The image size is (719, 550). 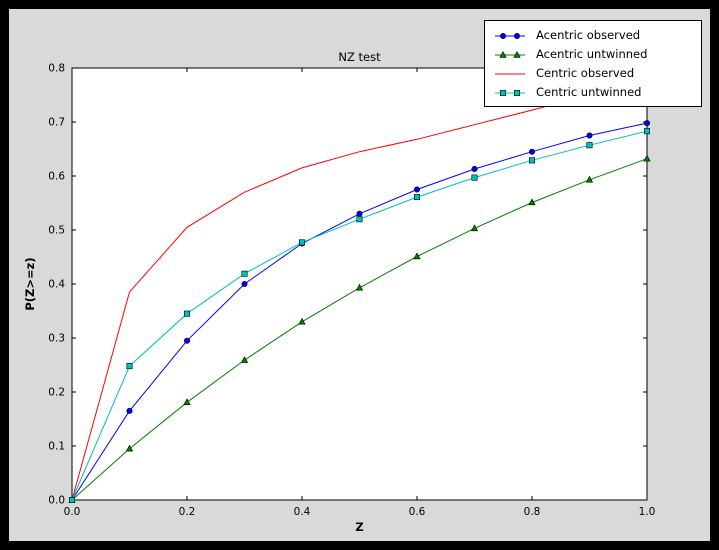 What do you see at coordinates (647, 512) in the screenshot?
I see `x-tick-label: 1.0` at bounding box center [647, 512].